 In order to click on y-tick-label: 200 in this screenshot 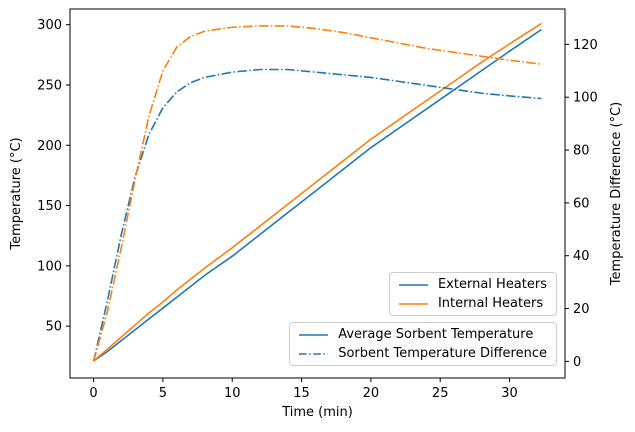, I will do `click(49, 146)`.